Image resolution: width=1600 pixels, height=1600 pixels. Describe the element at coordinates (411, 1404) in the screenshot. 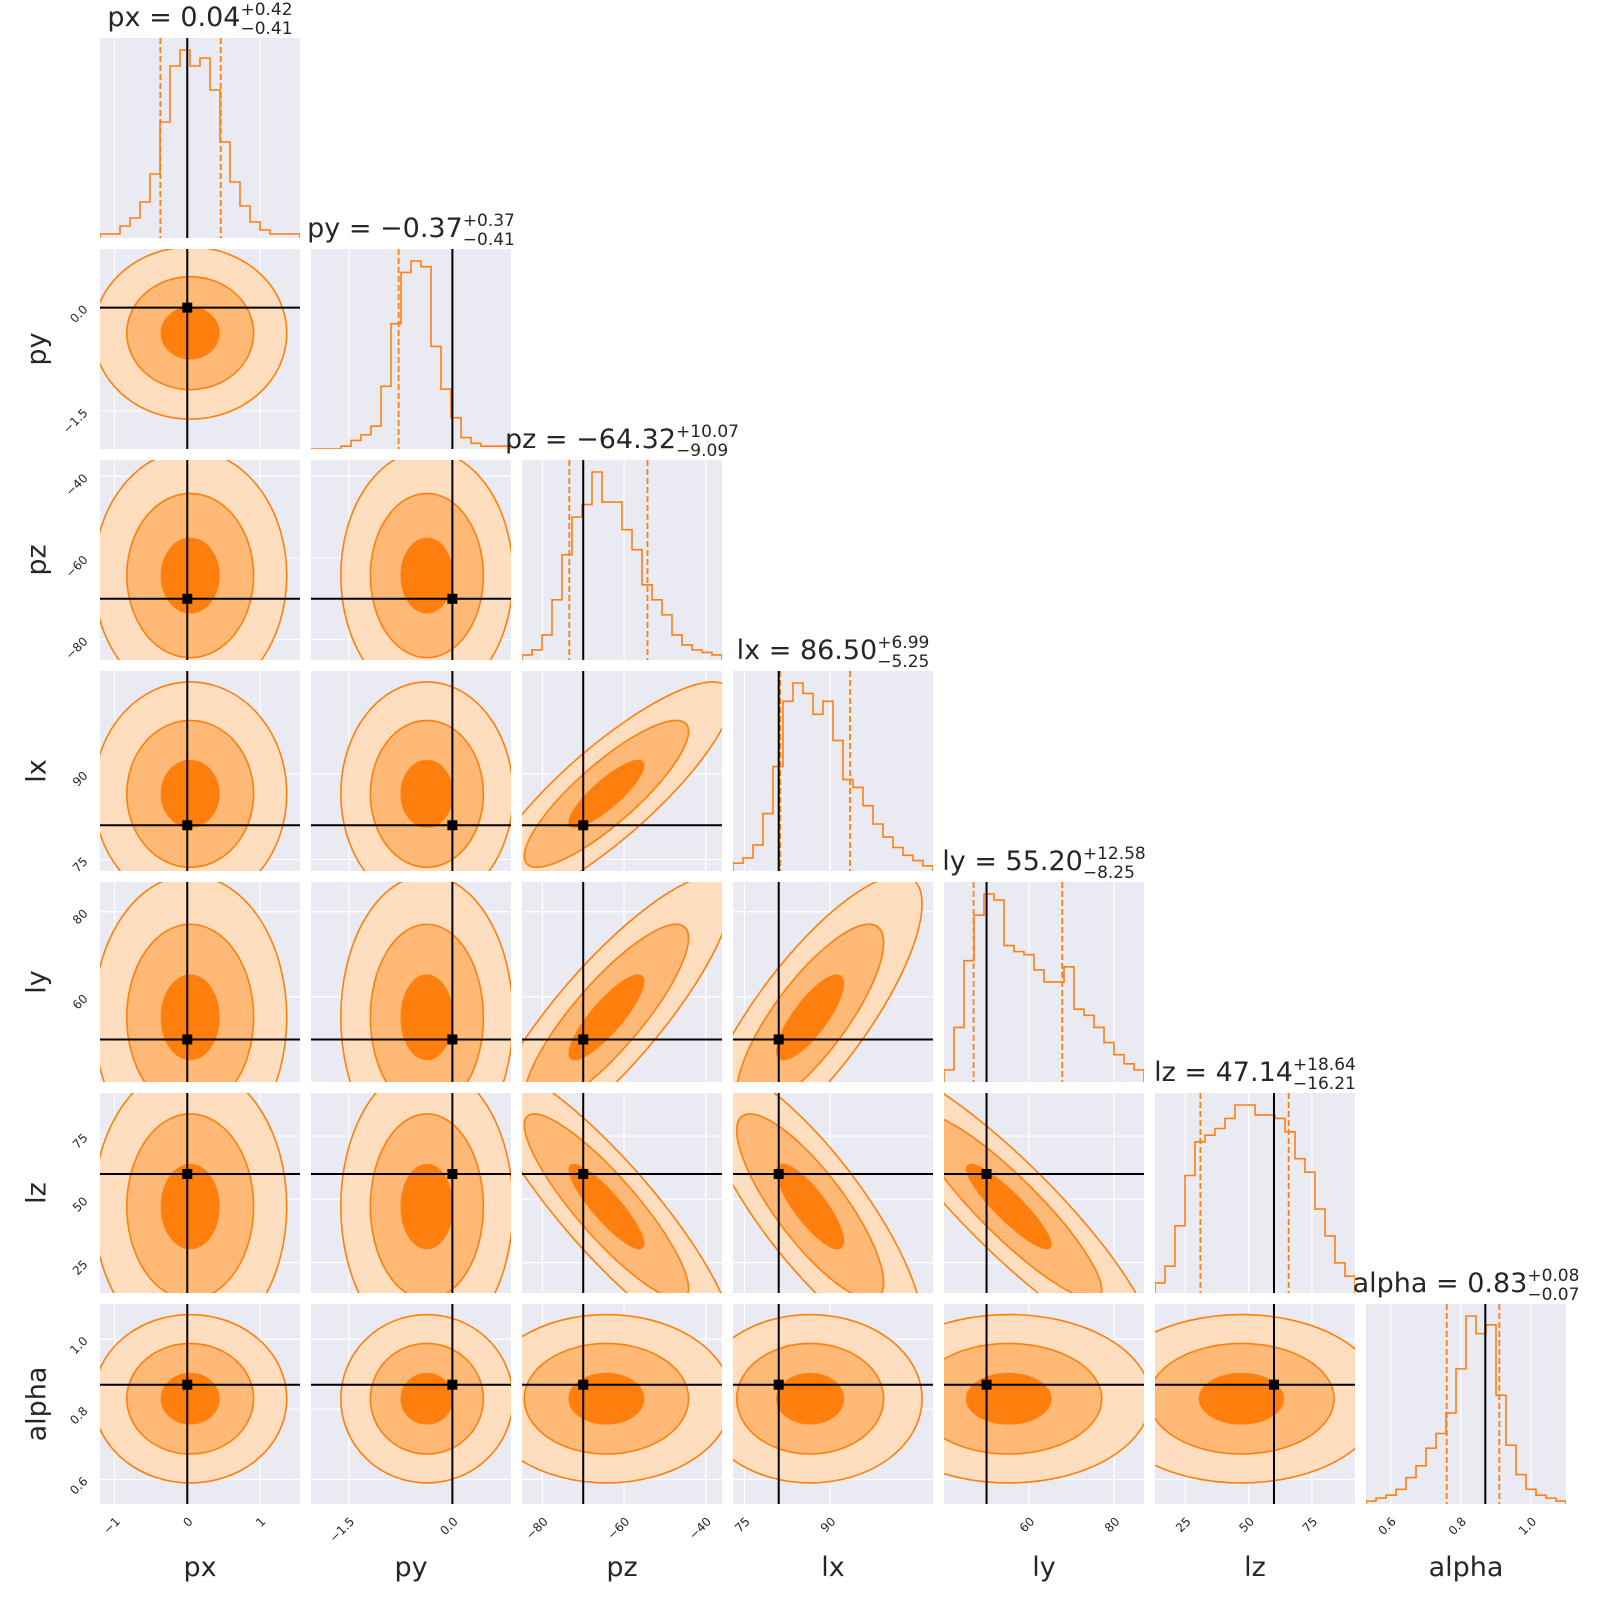

I see `contour-panel-py-alpha` at that location.